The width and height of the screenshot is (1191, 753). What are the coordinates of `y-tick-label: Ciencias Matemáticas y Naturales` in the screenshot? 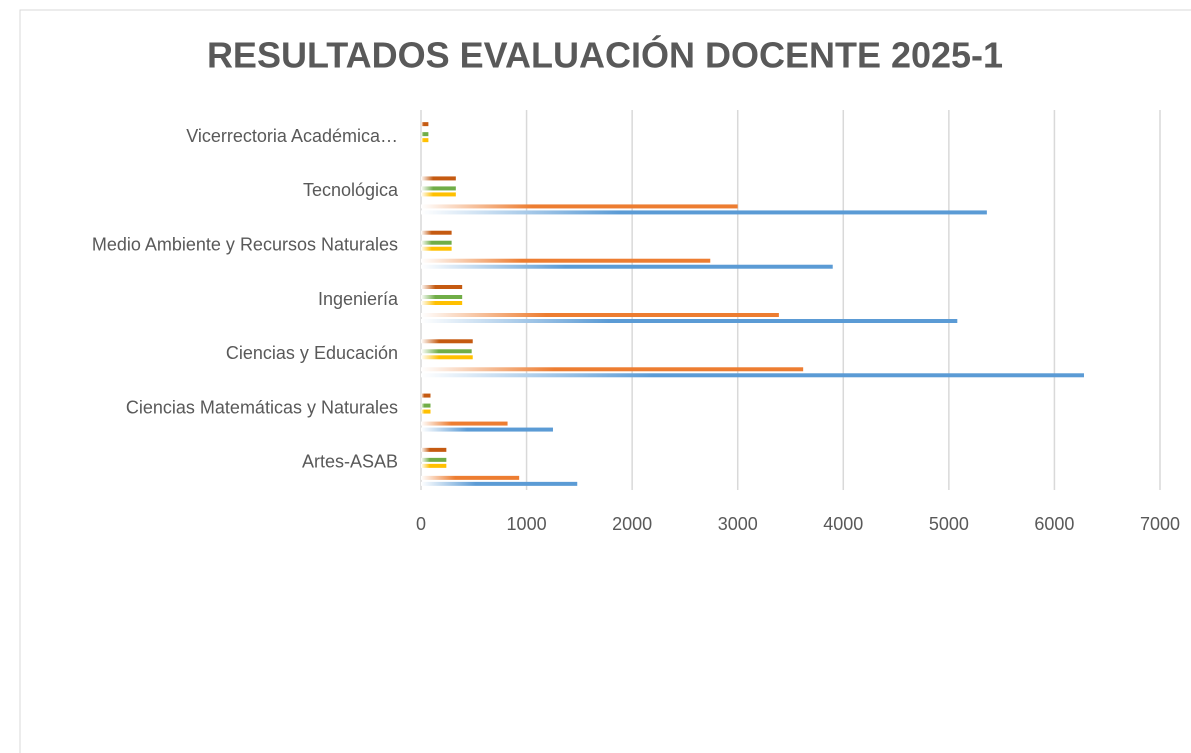 It's located at (262, 407).